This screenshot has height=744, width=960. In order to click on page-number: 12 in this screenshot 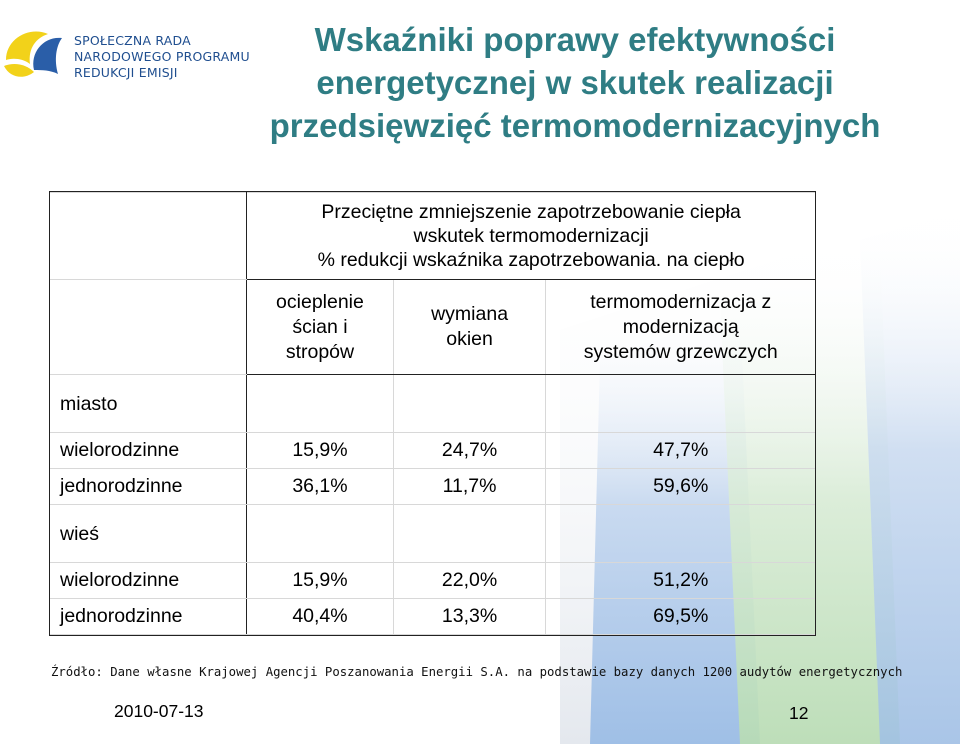, I will do `click(799, 713)`.